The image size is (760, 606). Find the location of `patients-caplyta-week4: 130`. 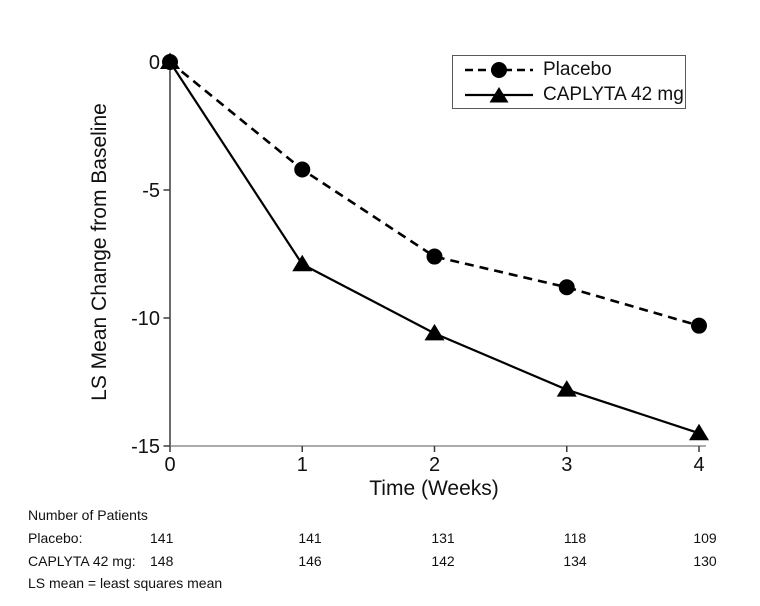

patients-caplyta-week4: 130 is located at coordinates (705, 561).